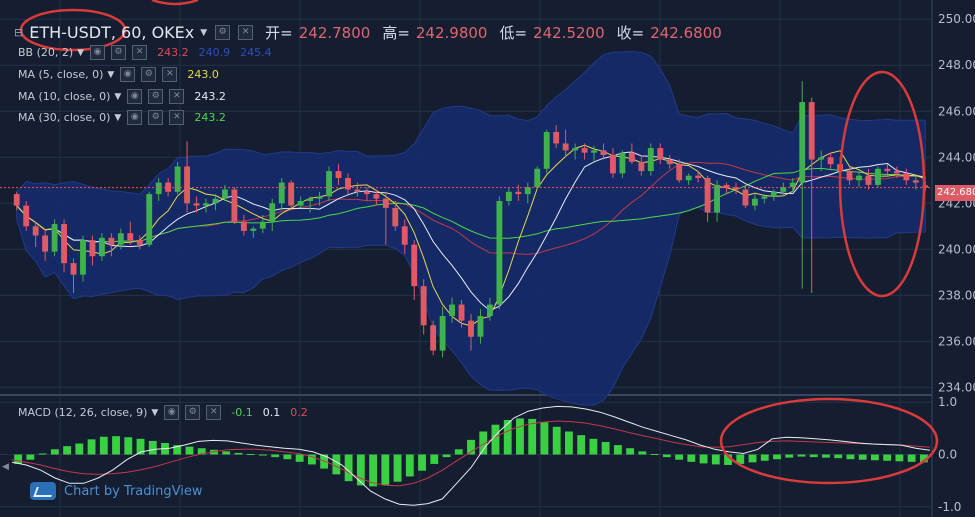 The height and width of the screenshot is (517, 975). I want to click on tradingview-brand: Chart by TradingView, so click(116, 491).